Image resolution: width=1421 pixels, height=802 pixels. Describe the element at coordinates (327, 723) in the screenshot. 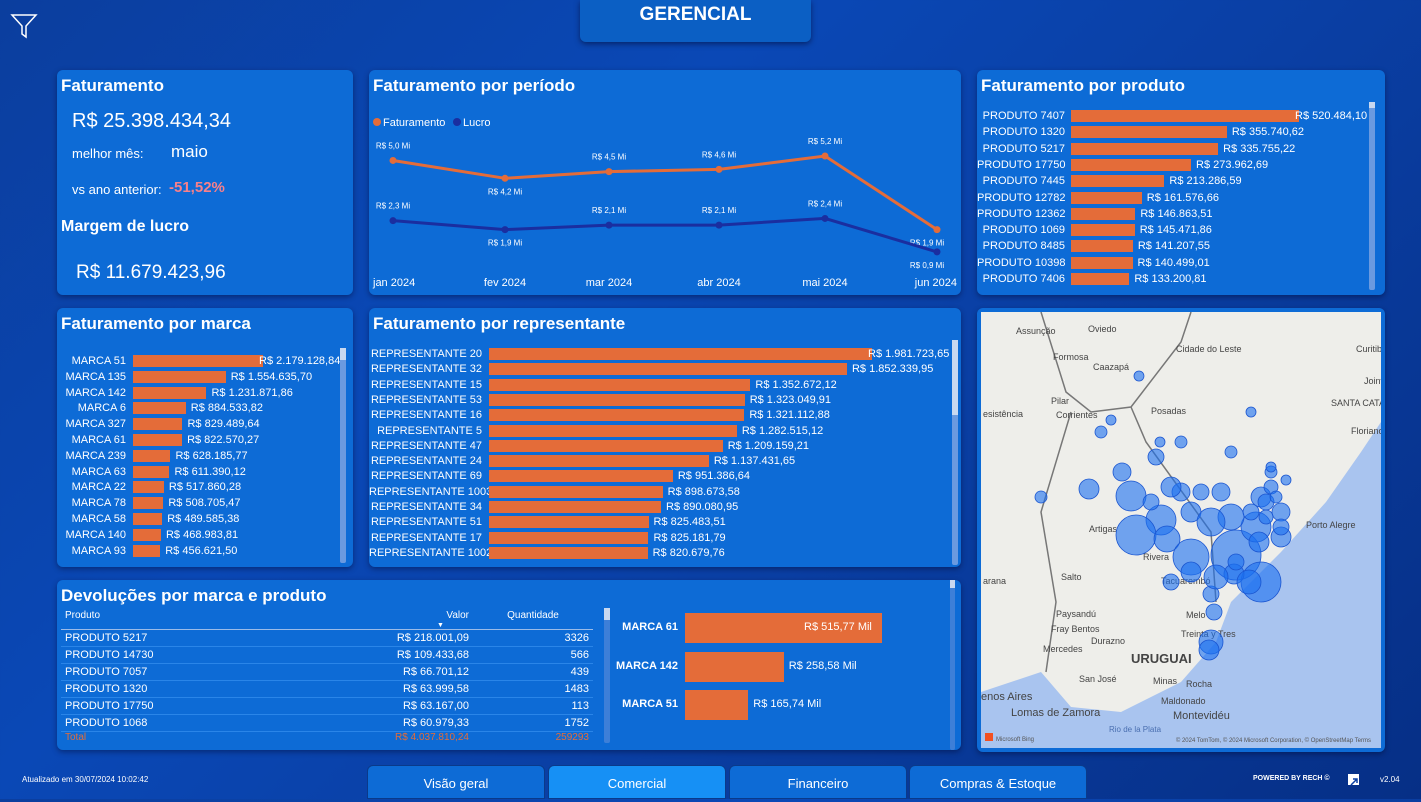

I see `table-row: PRODUTO 1068 R$ 60.979,33 1752` at that location.